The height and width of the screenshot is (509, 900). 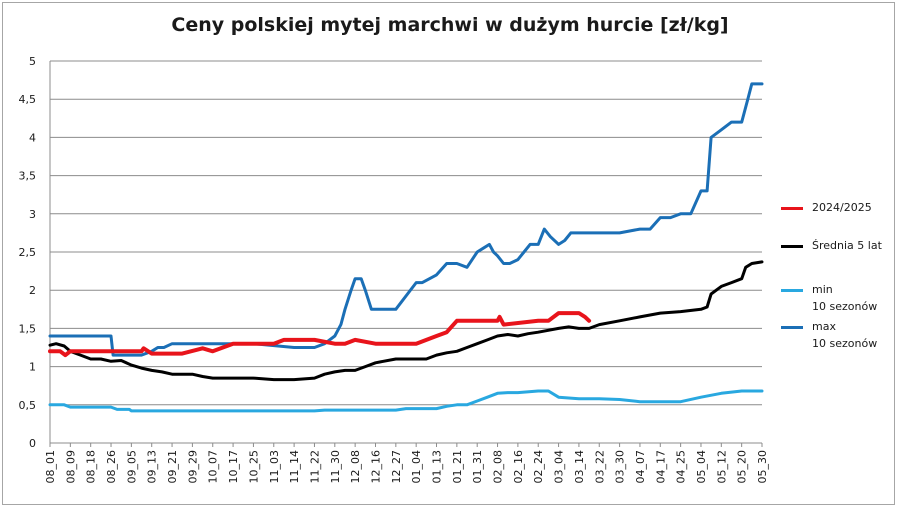 I want to click on x-tick-label: 09_13, so click(x=152, y=467).